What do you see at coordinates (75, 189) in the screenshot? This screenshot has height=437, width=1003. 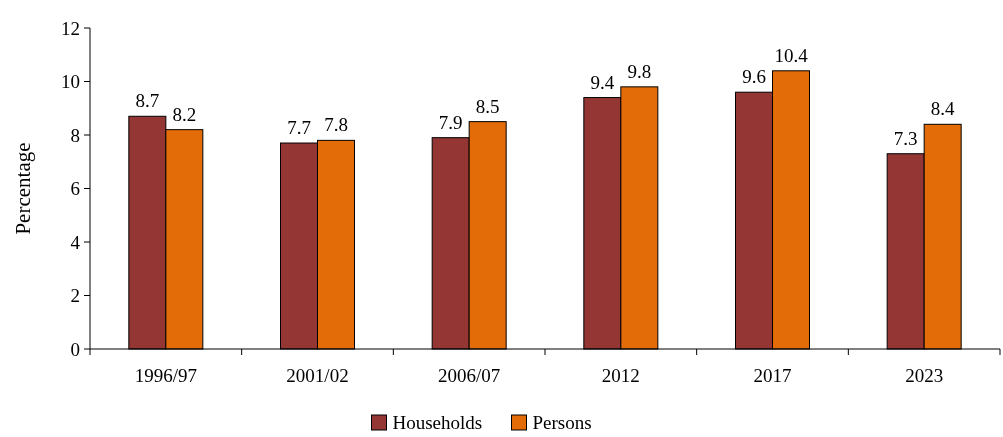 I see `y-tick-label: 6` at bounding box center [75, 189].